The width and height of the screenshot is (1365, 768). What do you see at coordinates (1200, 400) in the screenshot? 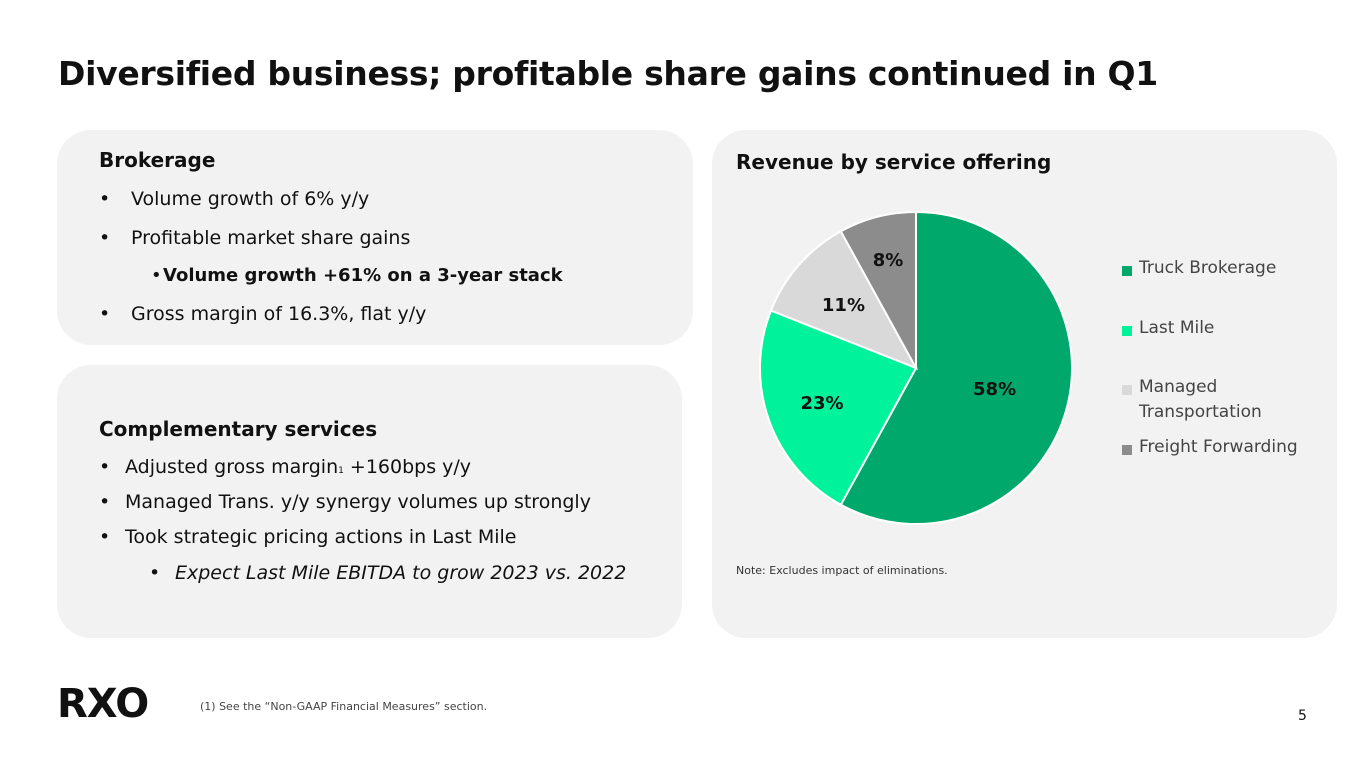
I see `legend-label: Managed Transportation` at bounding box center [1200, 400].